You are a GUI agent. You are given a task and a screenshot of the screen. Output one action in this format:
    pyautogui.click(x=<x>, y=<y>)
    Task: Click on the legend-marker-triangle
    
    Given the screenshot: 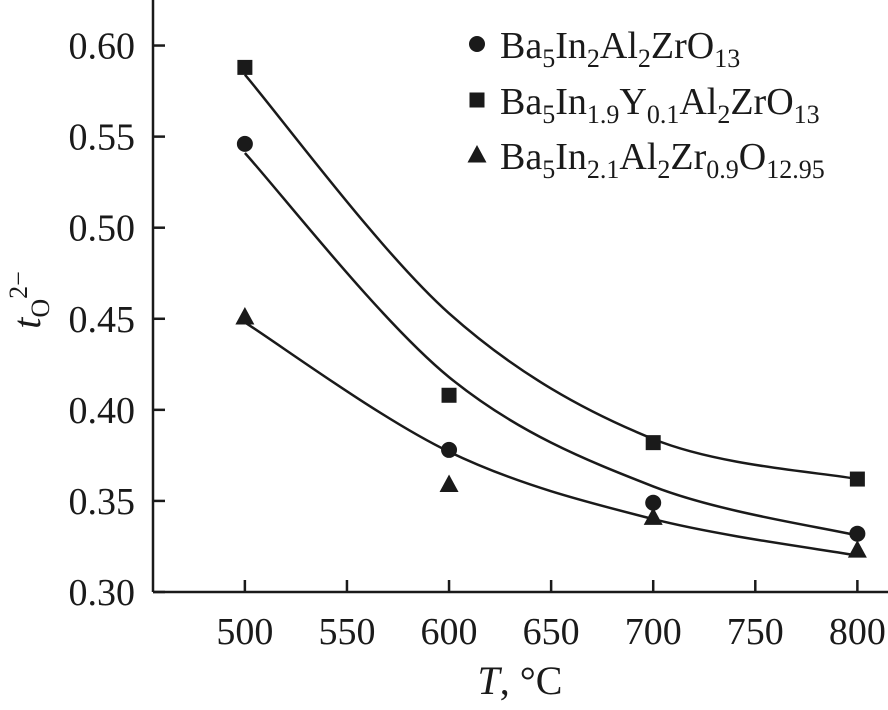 What is the action you would take?
    pyautogui.click(x=477, y=154)
    